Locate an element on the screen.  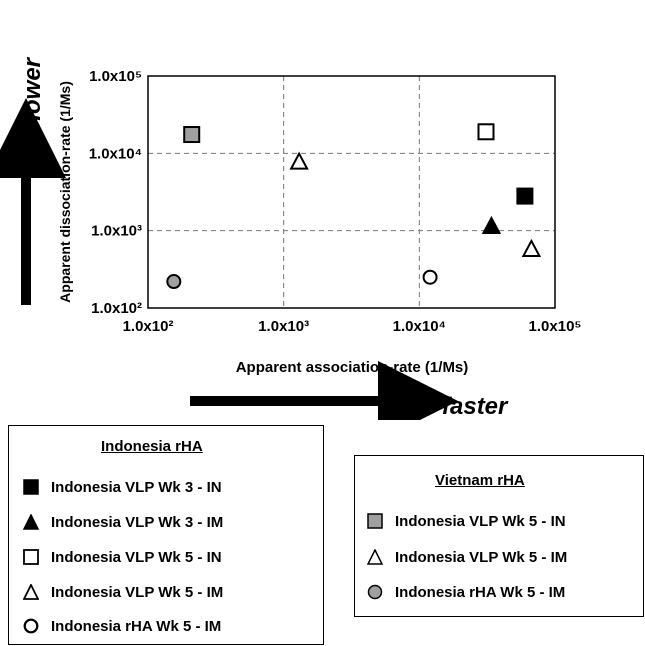
x-axis-label: Apparent association-rate (1/Ms) is located at coordinates (352, 367).